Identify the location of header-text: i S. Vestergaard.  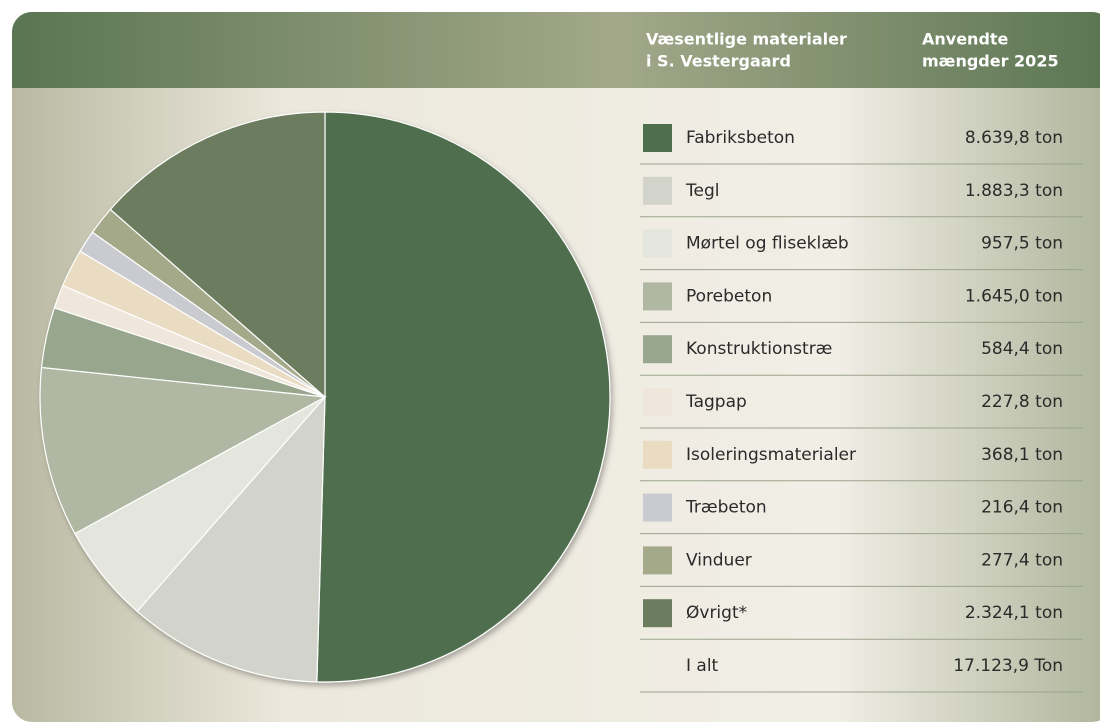
(718, 61).